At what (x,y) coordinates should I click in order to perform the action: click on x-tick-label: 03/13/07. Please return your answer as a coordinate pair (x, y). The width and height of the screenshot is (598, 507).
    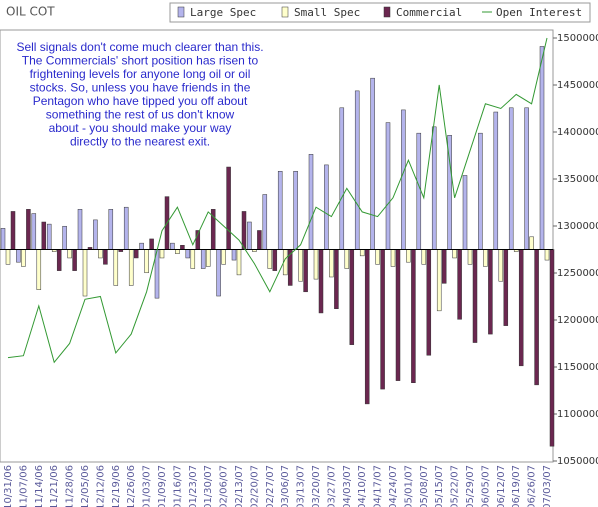
    Looking at the image, I should click on (301, 486).